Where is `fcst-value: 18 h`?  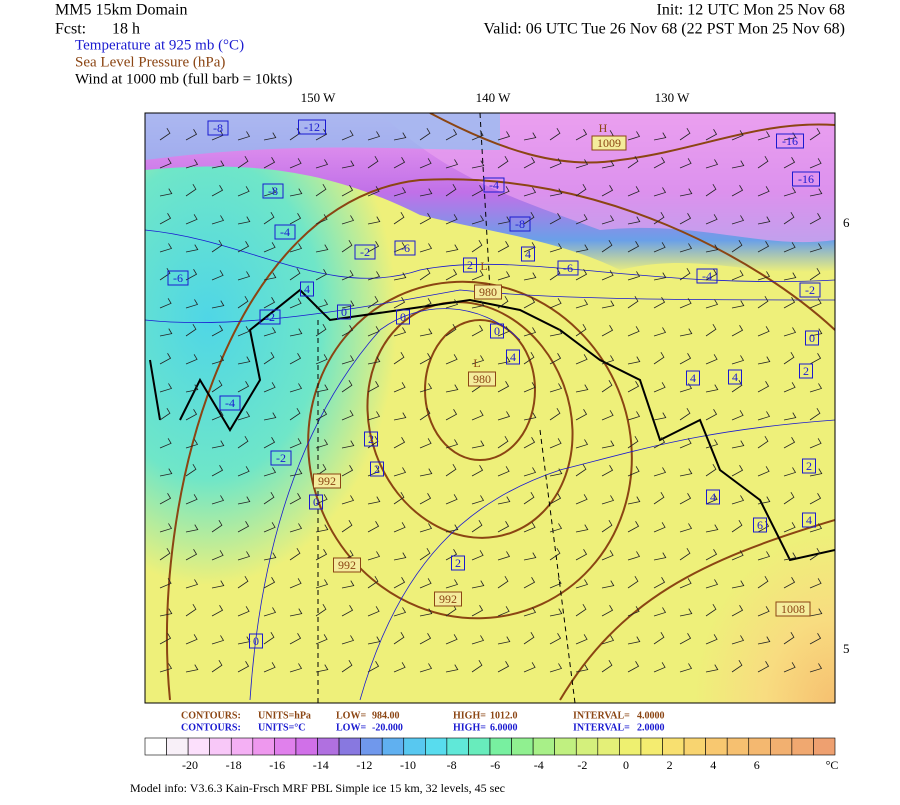 fcst-value: 18 h is located at coordinates (126, 29).